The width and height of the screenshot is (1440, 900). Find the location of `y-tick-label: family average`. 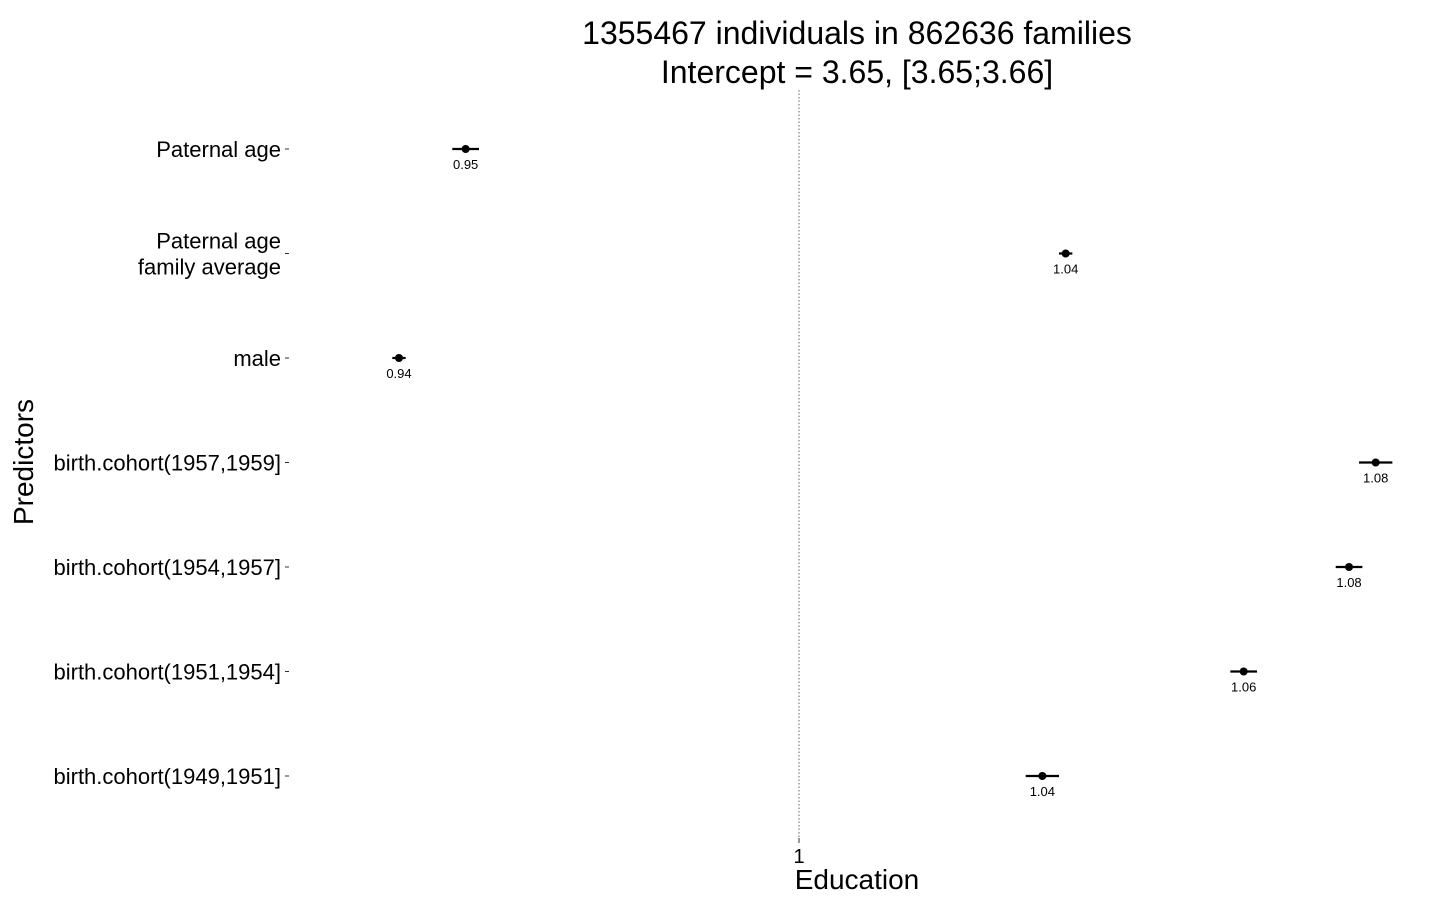

y-tick-label: family average is located at coordinates (209, 267).